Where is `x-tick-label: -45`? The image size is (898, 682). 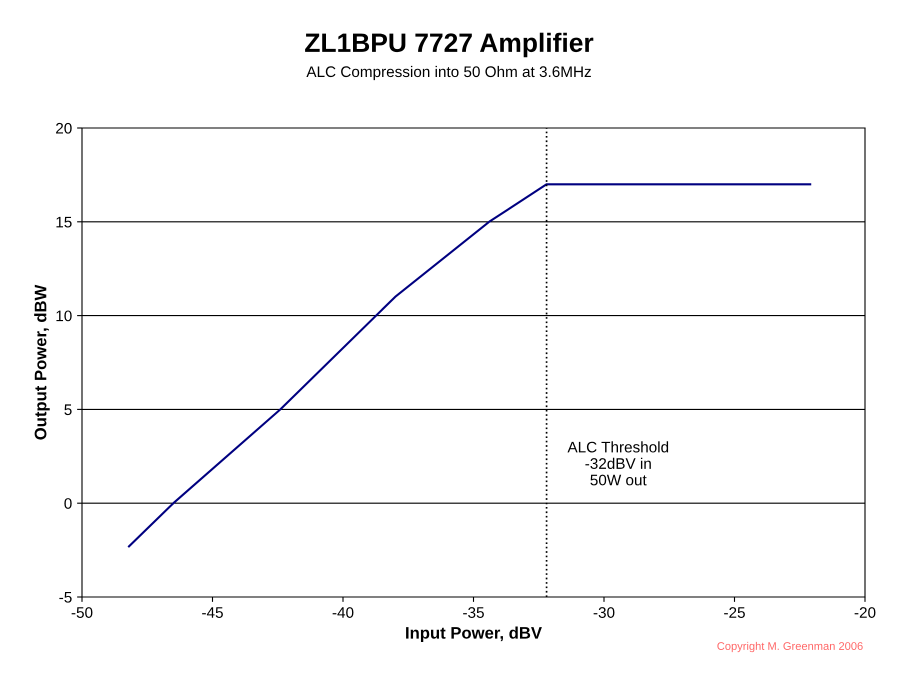
x-tick-label: -45 is located at coordinates (212, 612).